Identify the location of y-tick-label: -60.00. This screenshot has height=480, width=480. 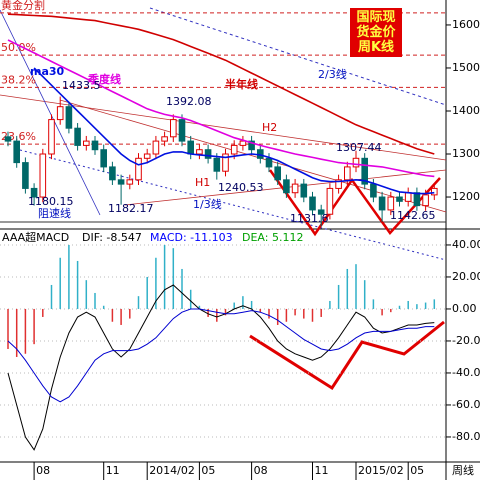
(466, 404).